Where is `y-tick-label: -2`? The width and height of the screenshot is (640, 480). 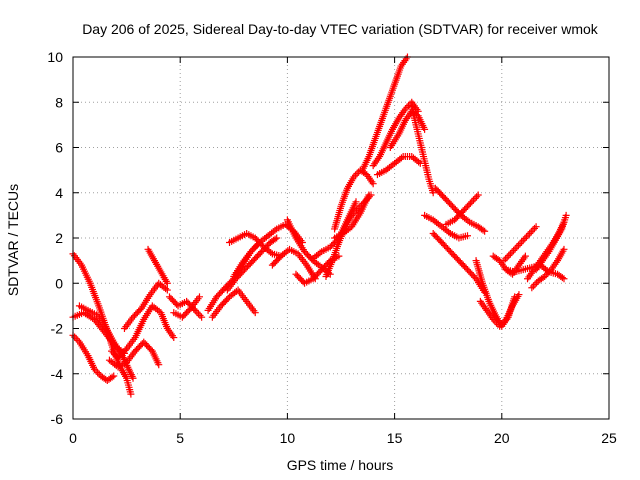
y-tick-label: -2 is located at coordinates (57, 329).